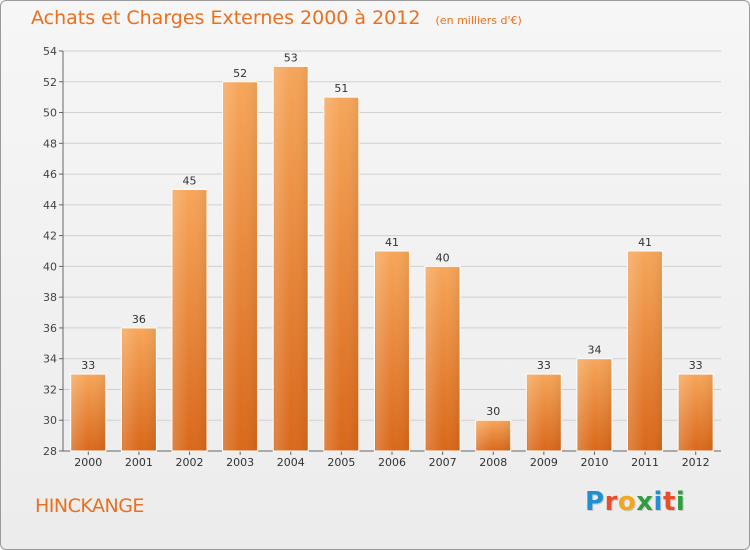  What do you see at coordinates (478, 20) in the screenshot?
I see `chart-subtitle: (en milliers d'€)` at bounding box center [478, 20].